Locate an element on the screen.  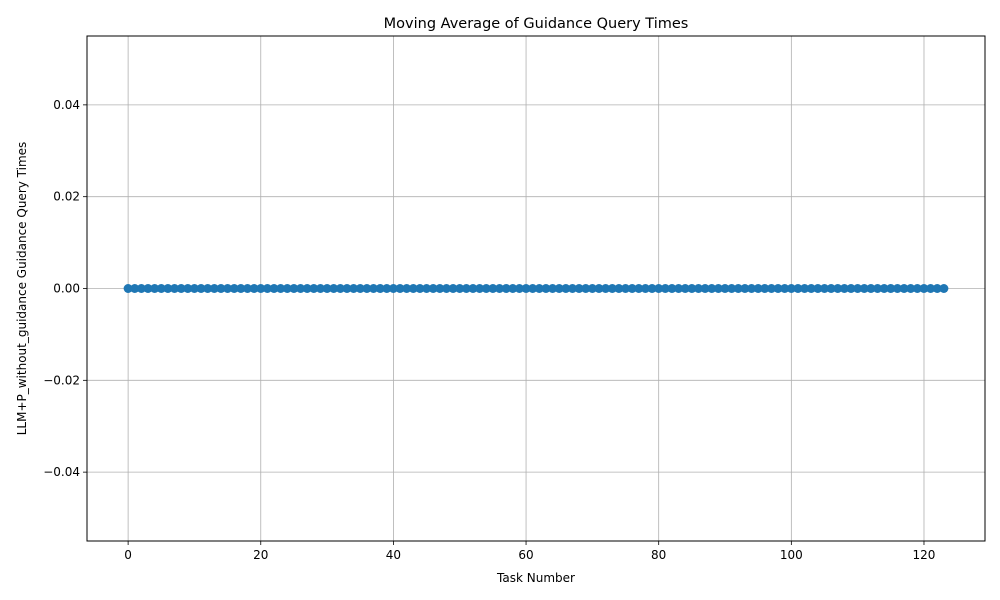
x-tick-label: 80 is located at coordinates (658, 555).